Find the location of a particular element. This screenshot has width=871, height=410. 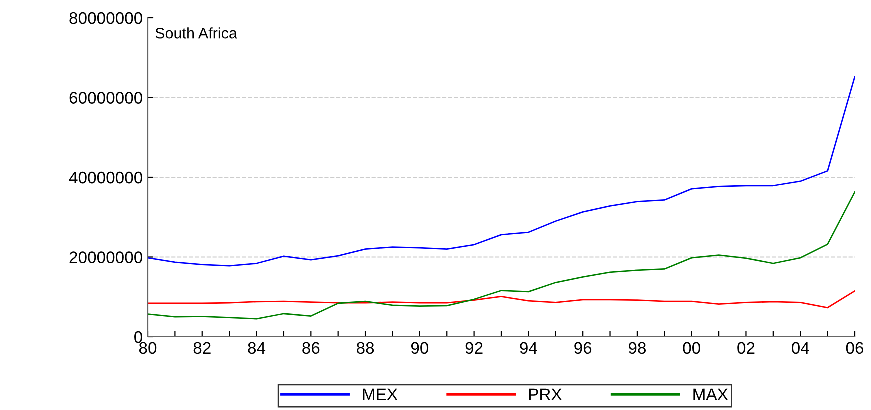

x-tick-label: 82 is located at coordinates (202, 348).